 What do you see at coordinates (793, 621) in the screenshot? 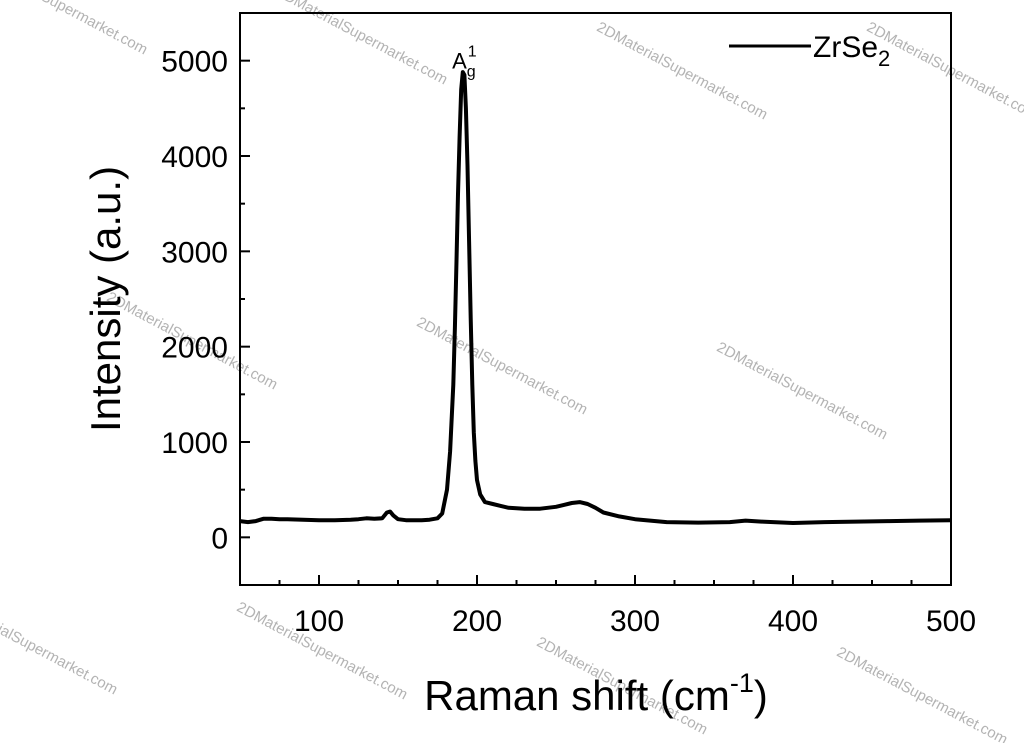
I see `x-tick-label: 400` at bounding box center [793, 621].